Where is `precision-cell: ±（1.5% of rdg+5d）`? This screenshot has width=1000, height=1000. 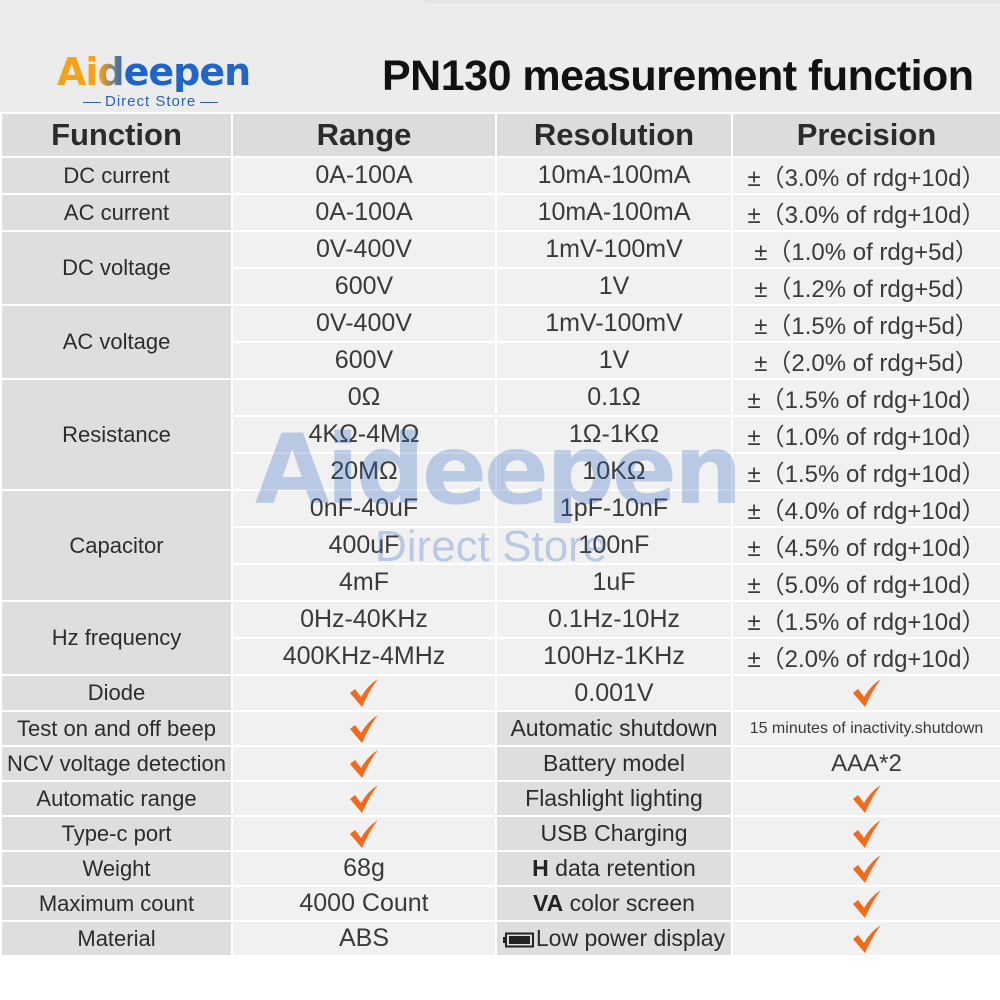
precision-cell: ±（1.5% of rdg+5d） is located at coordinates (865, 323).